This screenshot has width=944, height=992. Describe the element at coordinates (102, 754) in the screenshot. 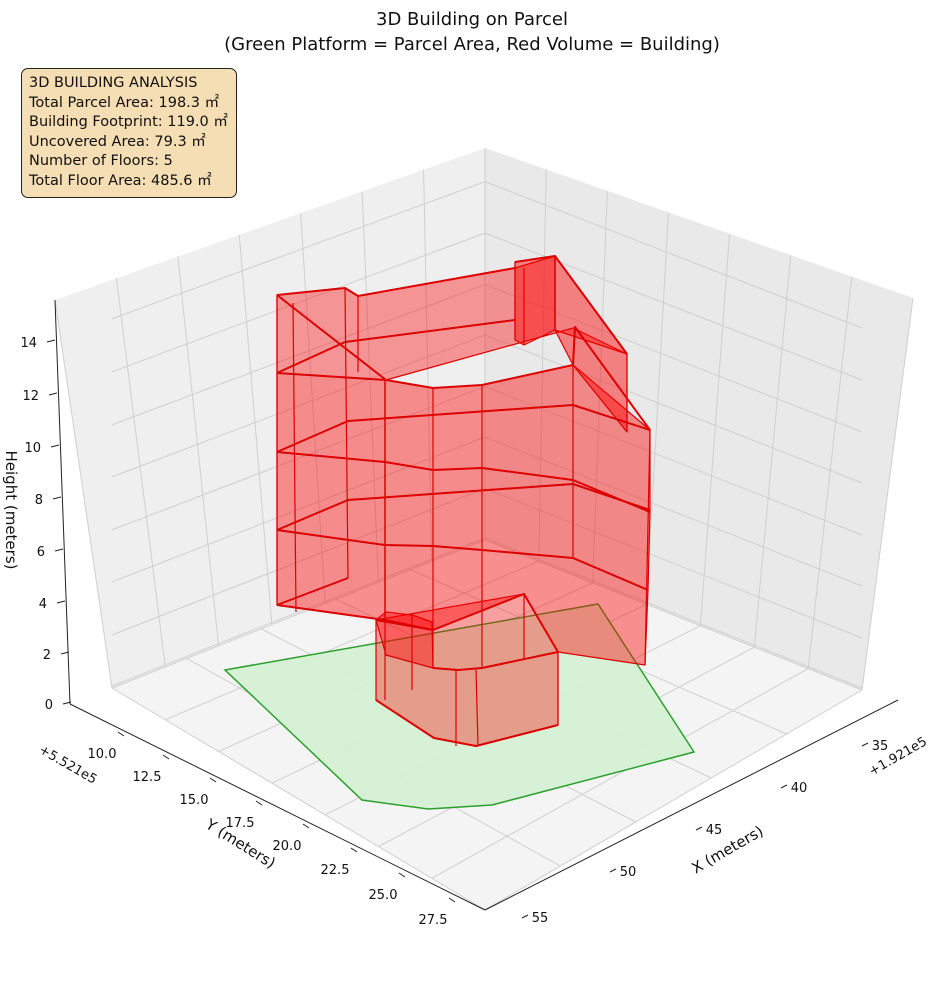

I see `y-tick-label: 10.0` at that location.